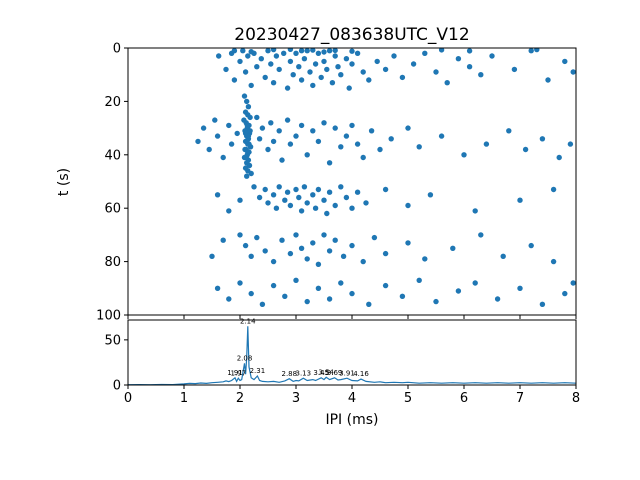 This screenshot has height=480, width=640. I want to click on peak-annotation: 1.97, so click(239, 373).